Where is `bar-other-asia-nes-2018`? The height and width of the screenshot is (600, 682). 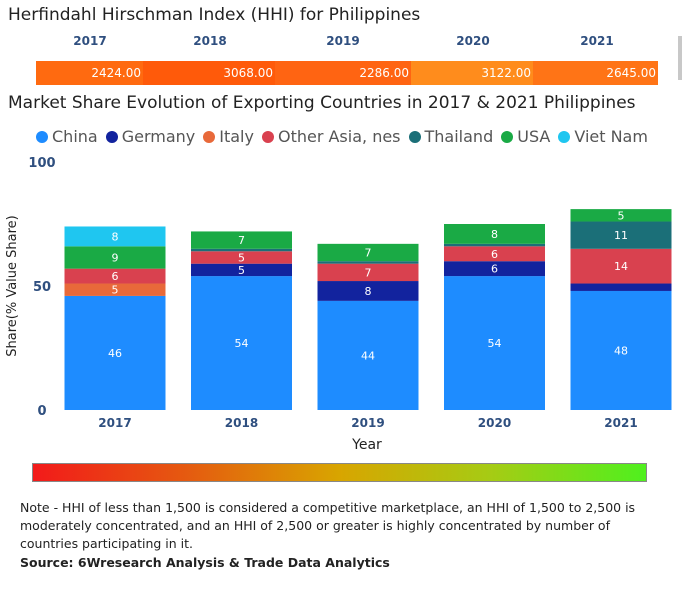 bar-other-asia-nes-2018 is located at coordinates (241, 257).